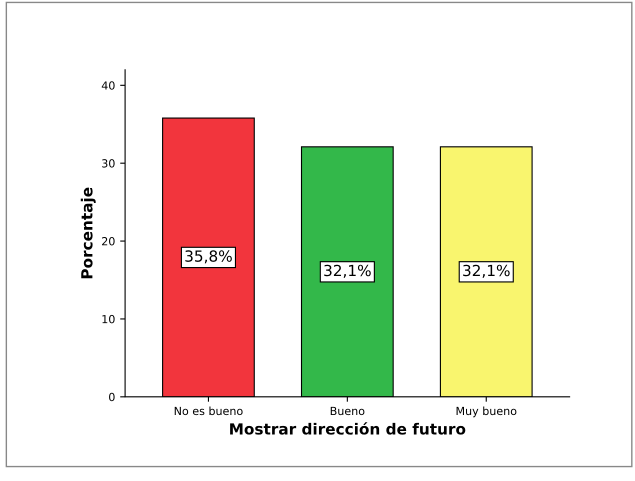 This screenshot has height=481, width=635. Describe the element at coordinates (486, 412) in the screenshot. I see `x-tick-label: Muy bueno` at that location.